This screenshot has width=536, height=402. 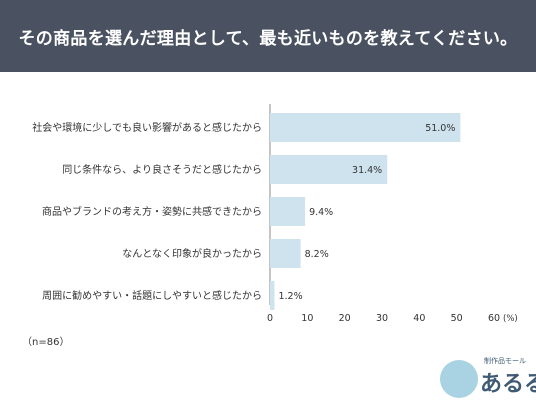 I want to click on value-label: 8.2%, so click(x=317, y=254).